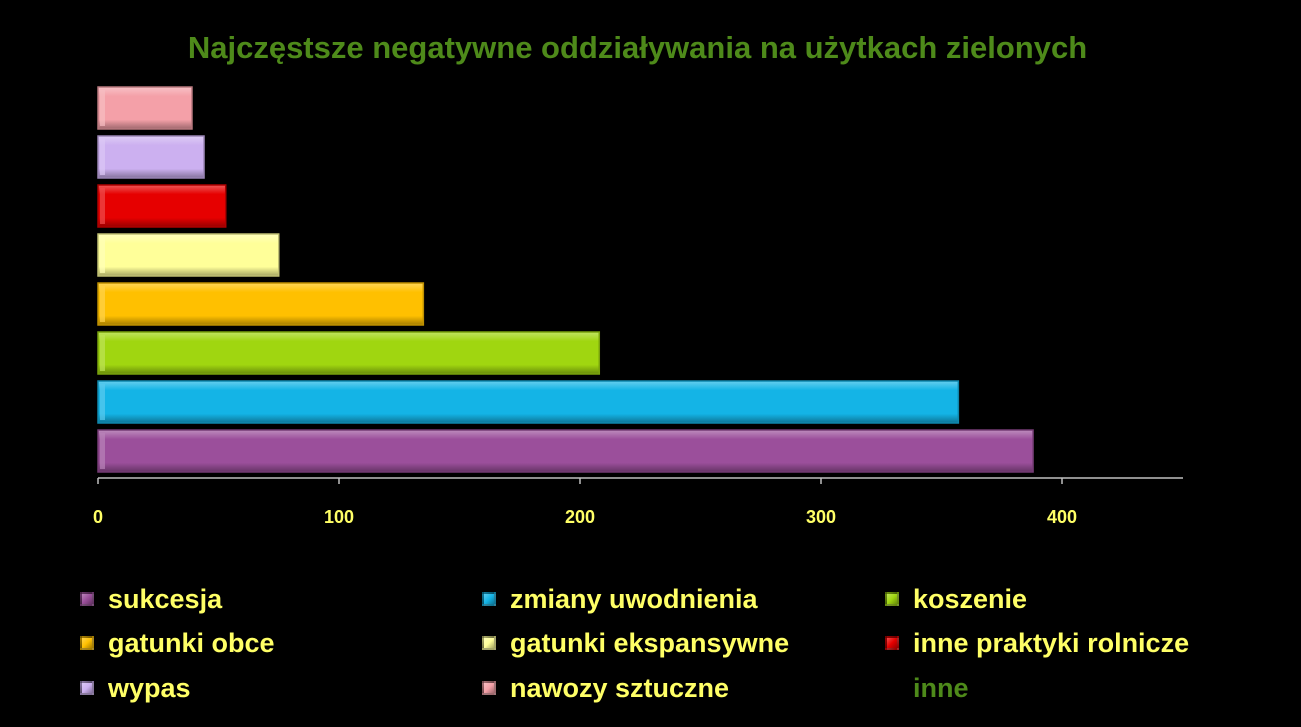 The image size is (1301, 727). Describe the element at coordinates (620, 687) in the screenshot. I see `legend-label: nawozy sztuczne` at that location.